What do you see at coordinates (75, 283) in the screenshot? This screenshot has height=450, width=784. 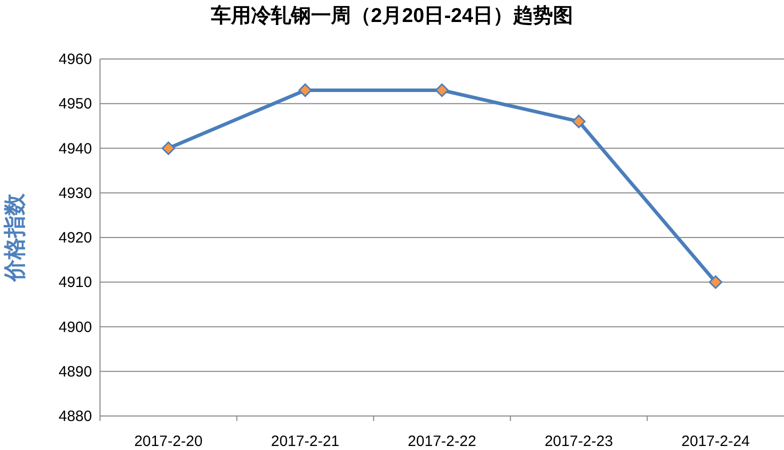 I see `y-tick-label: 4910` at bounding box center [75, 283].